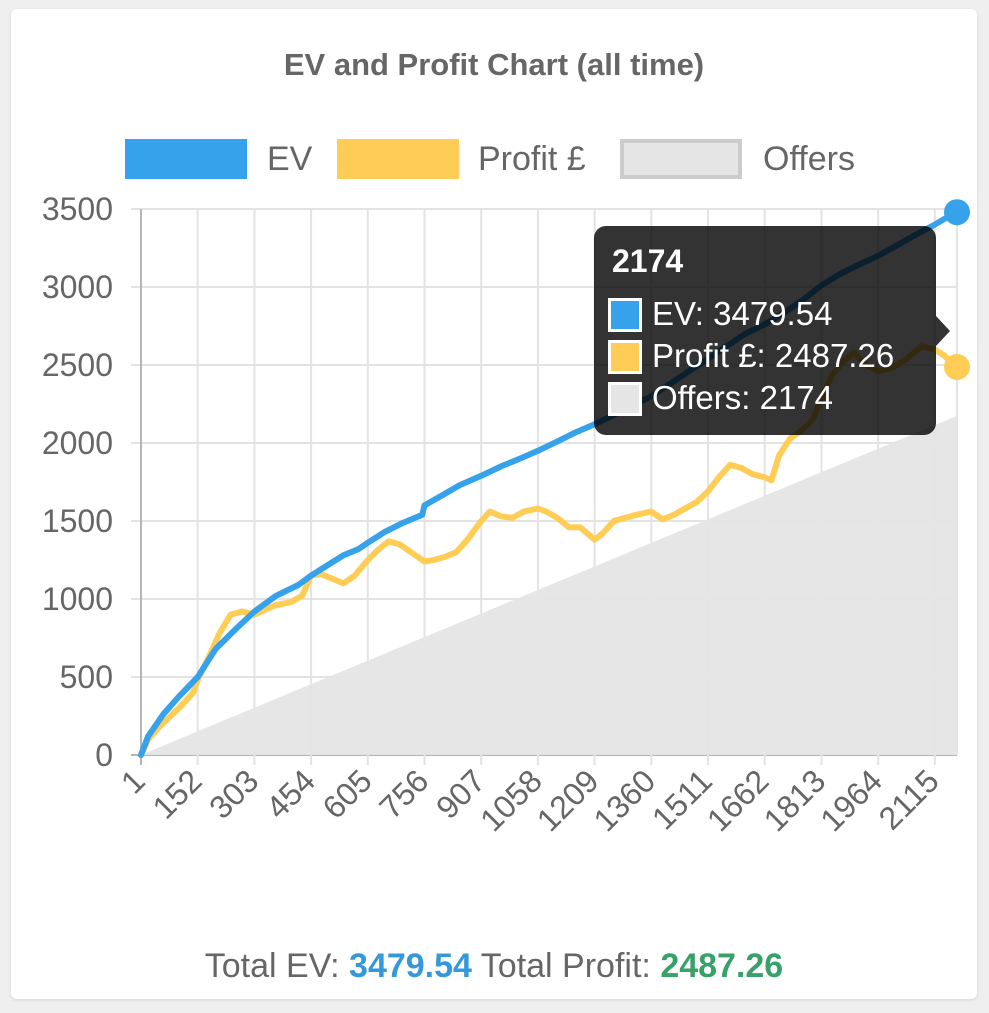 Image resolution: width=989 pixels, height=1013 pixels. Describe the element at coordinates (133, 781) in the screenshot. I see `x-tick-label: 1` at that location.